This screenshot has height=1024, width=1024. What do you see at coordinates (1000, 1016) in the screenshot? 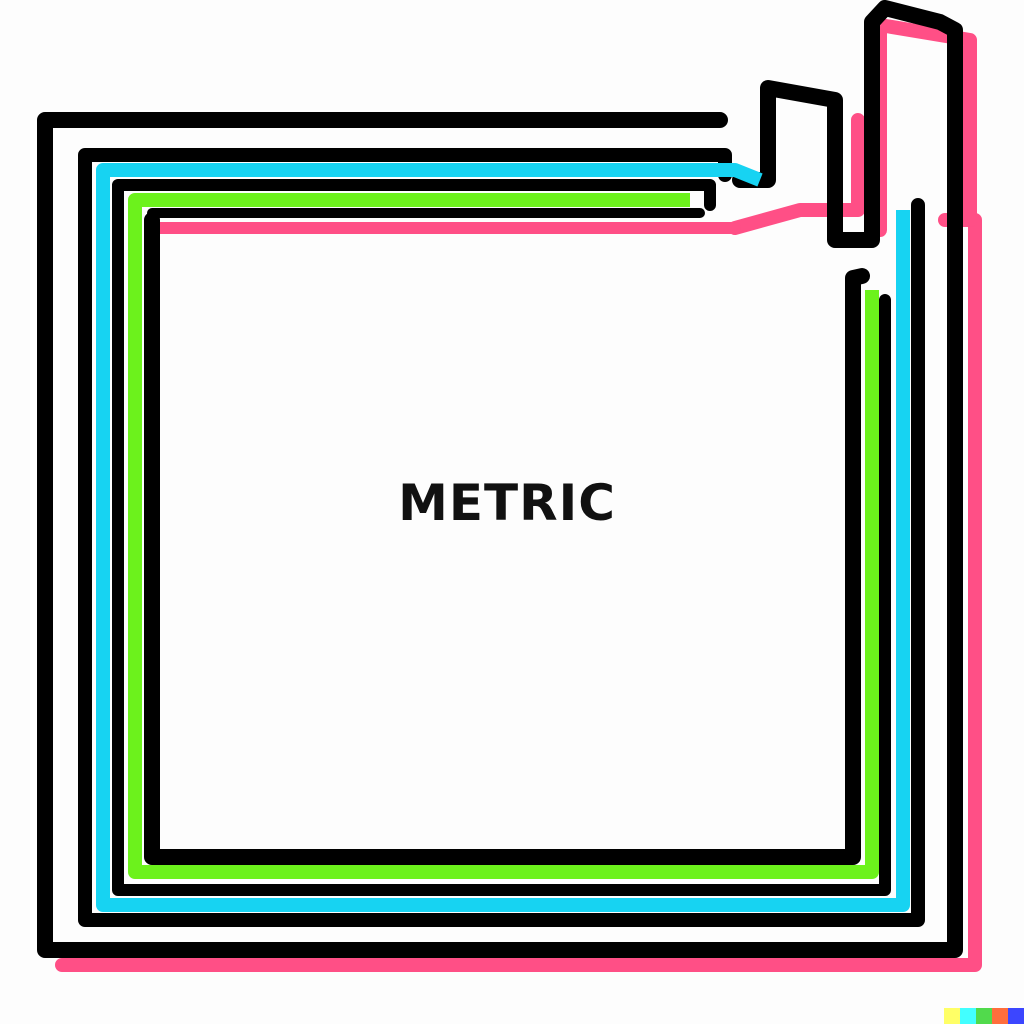
I see `swatch-orange` at bounding box center [1000, 1016].